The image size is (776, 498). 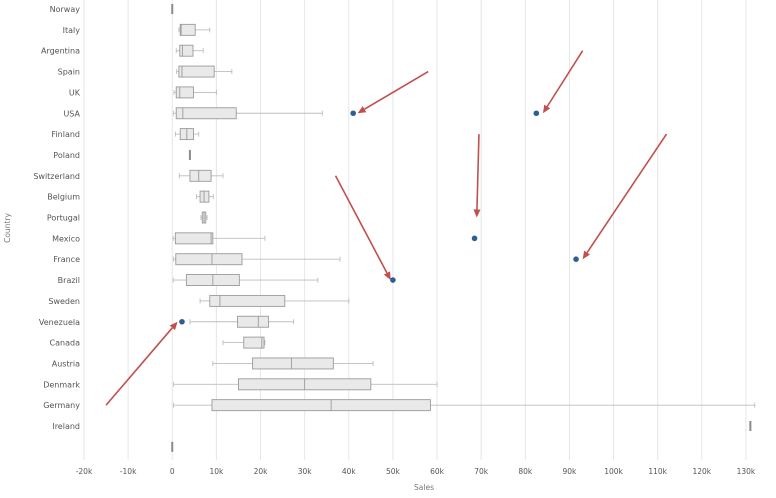 I want to click on category-label-austria: Austria, so click(x=66, y=363).